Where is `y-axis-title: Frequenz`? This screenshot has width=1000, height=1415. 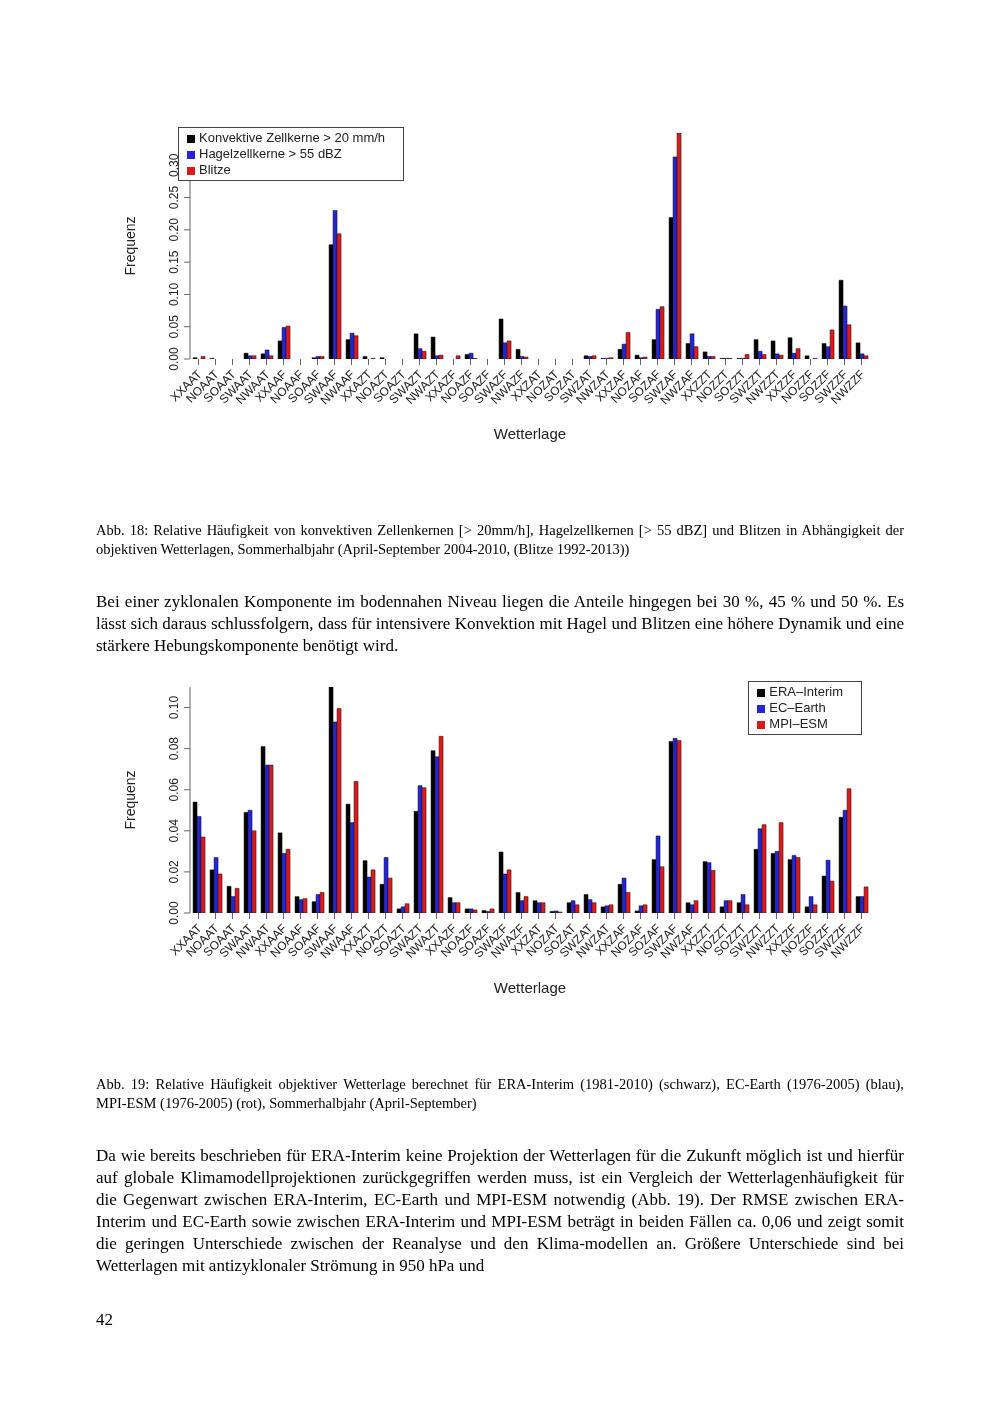 y-axis-title: Frequenz is located at coordinates (129, 246).